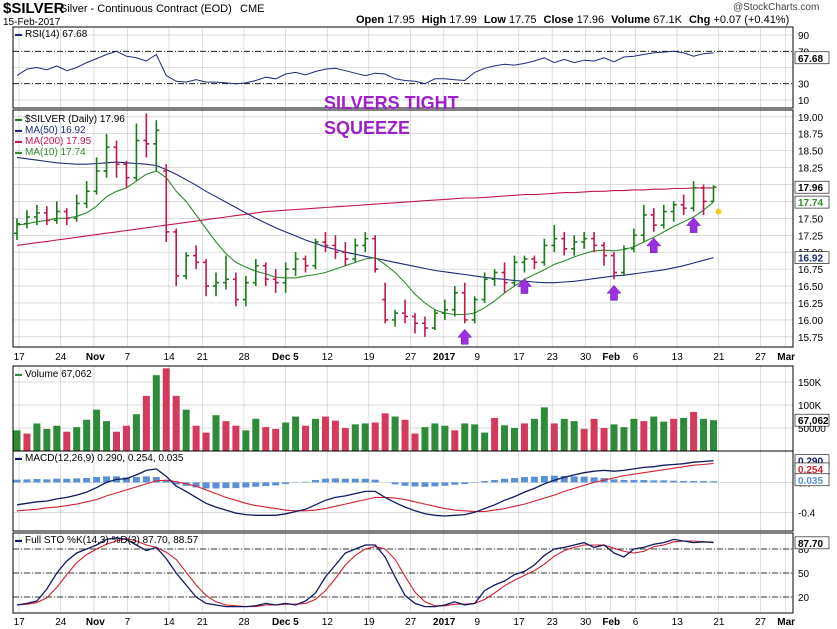  What do you see at coordinates (411, 622) in the screenshot?
I see `date-axis-bottom-tick-10: 27` at bounding box center [411, 622].